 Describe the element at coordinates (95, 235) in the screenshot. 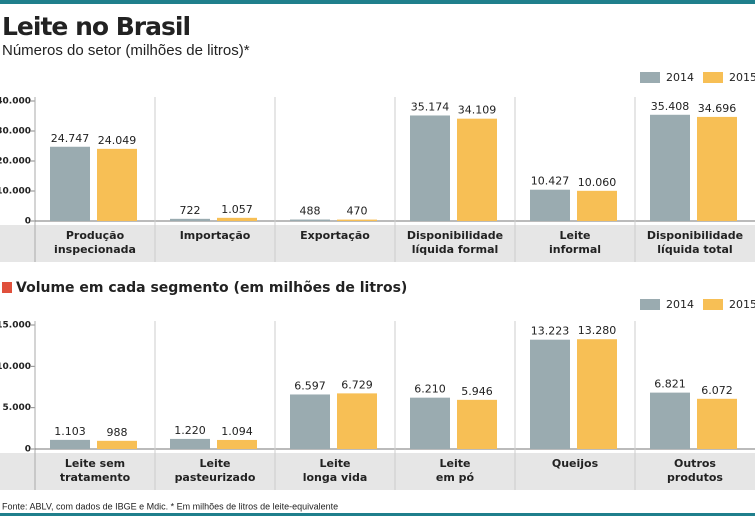

I see `category-label: Produção` at that location.